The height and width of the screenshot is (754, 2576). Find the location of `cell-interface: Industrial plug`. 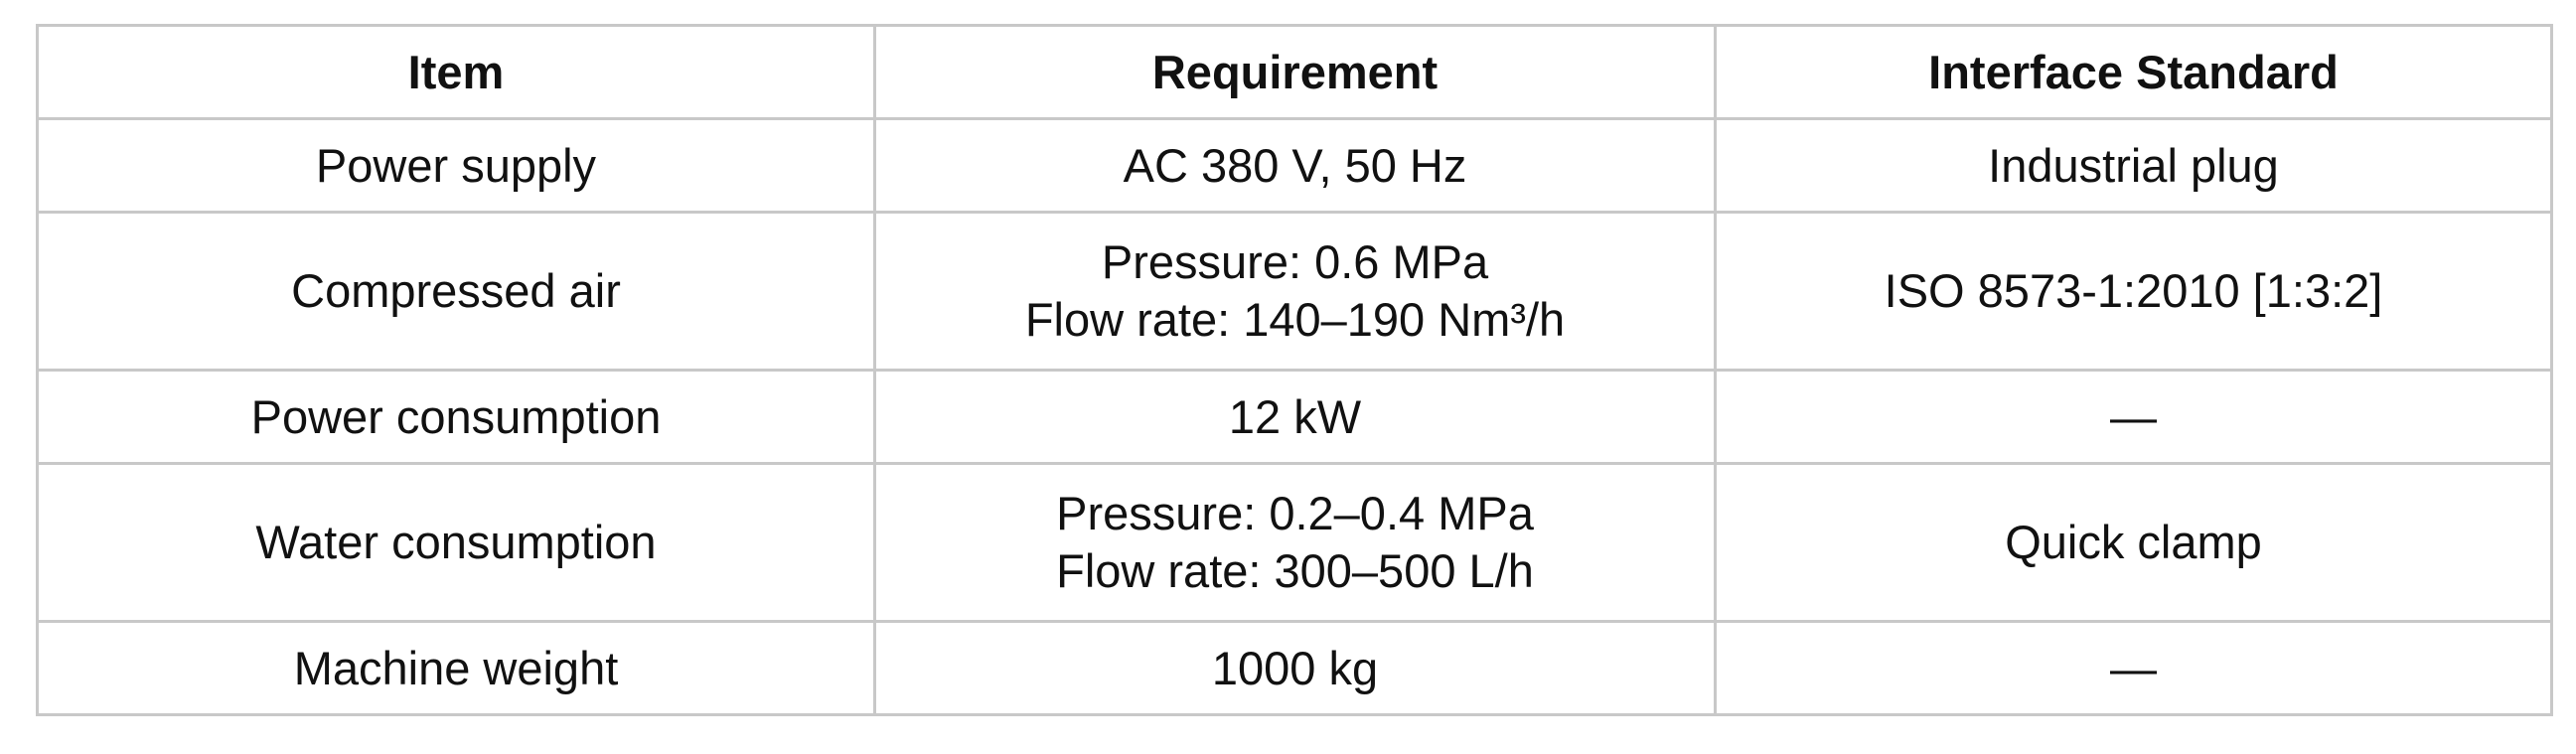

cell-interface: Industrial plug is located at coordinates (2133, 165).